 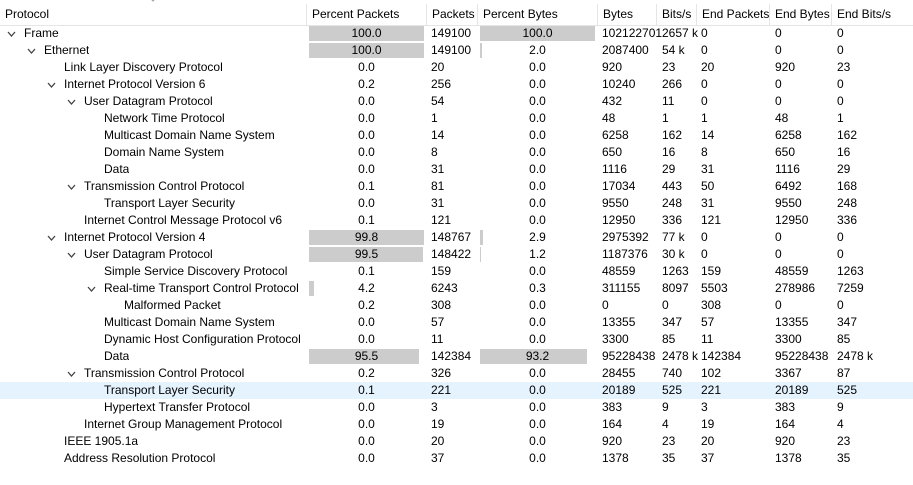 I want to click on percent-packets-cell: 99.8, so click(x=366, y=237).